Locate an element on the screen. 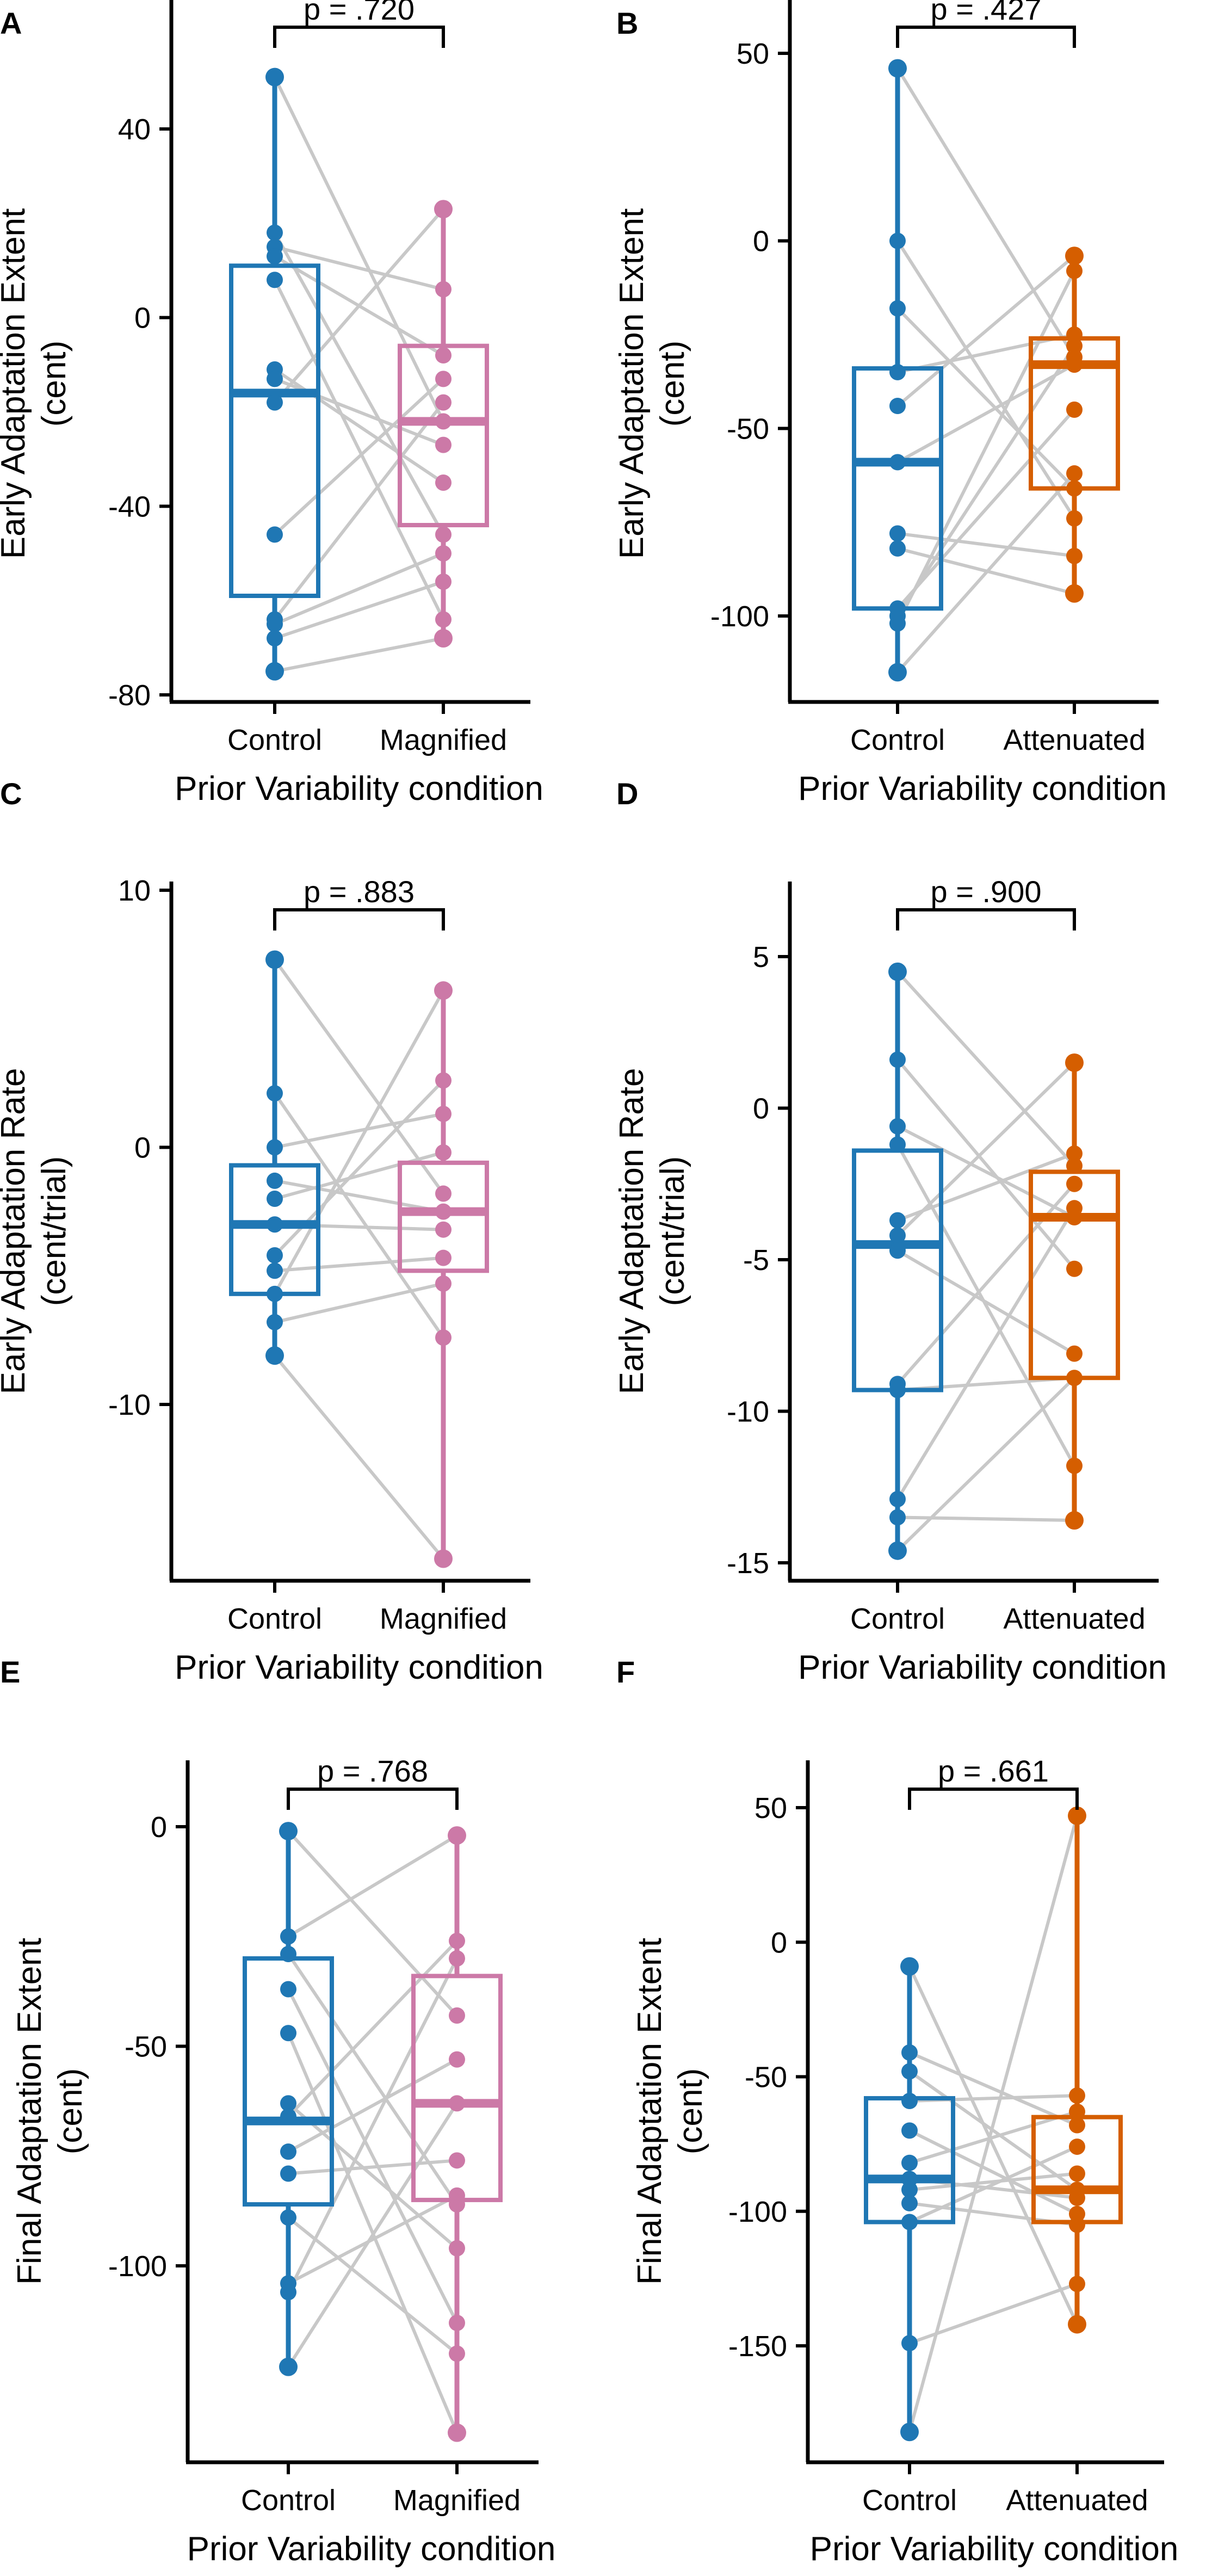  y-axis-title: Early Adaptation Extent is located at coordinates (632, 383).